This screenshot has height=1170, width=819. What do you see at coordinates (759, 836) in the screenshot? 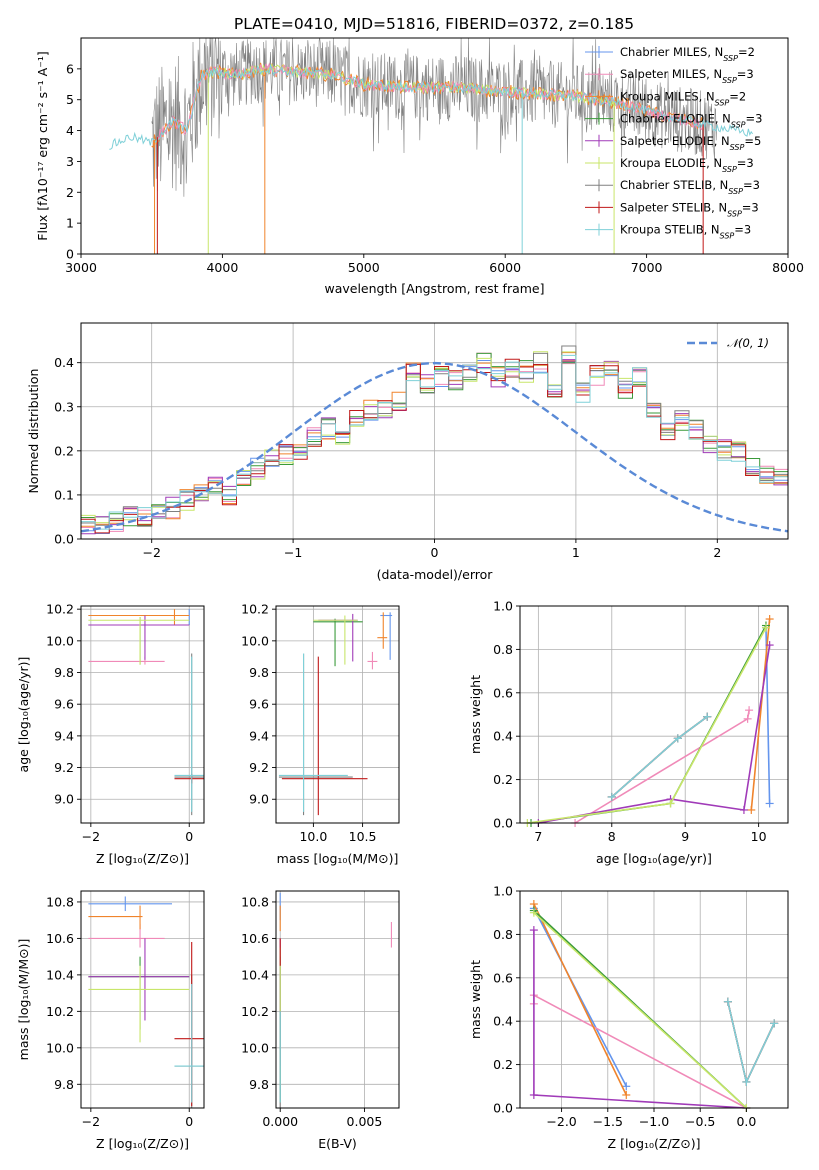
I see `x-tick-label: 10` at bounding box center [759, 836].